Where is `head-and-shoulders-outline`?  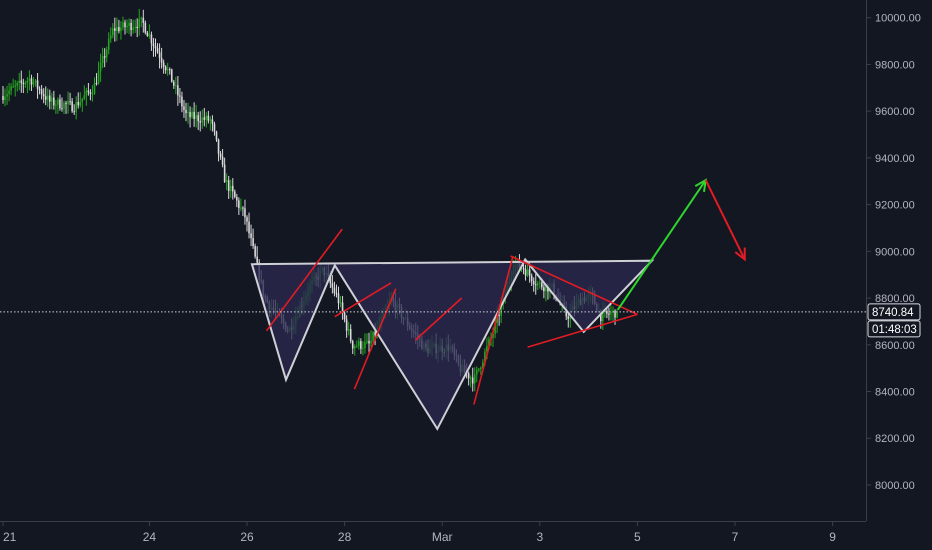
head-and-shoulders-outline is located at coordinates (452, 344).